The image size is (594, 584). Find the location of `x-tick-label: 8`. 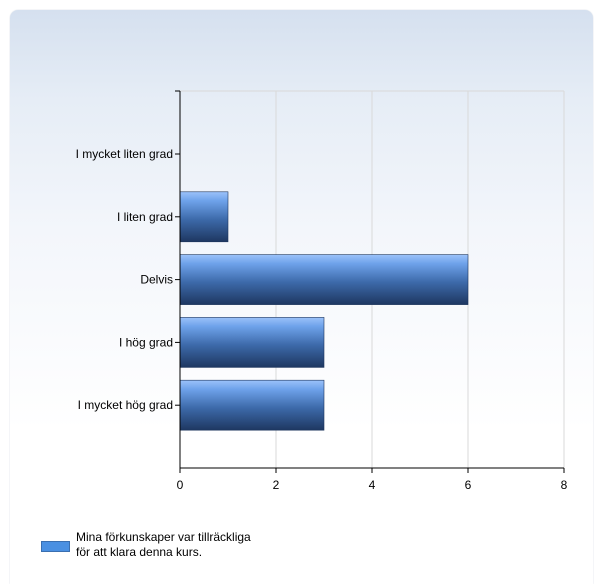

x-tick-label: 8 is located at coordinates (564, 485).